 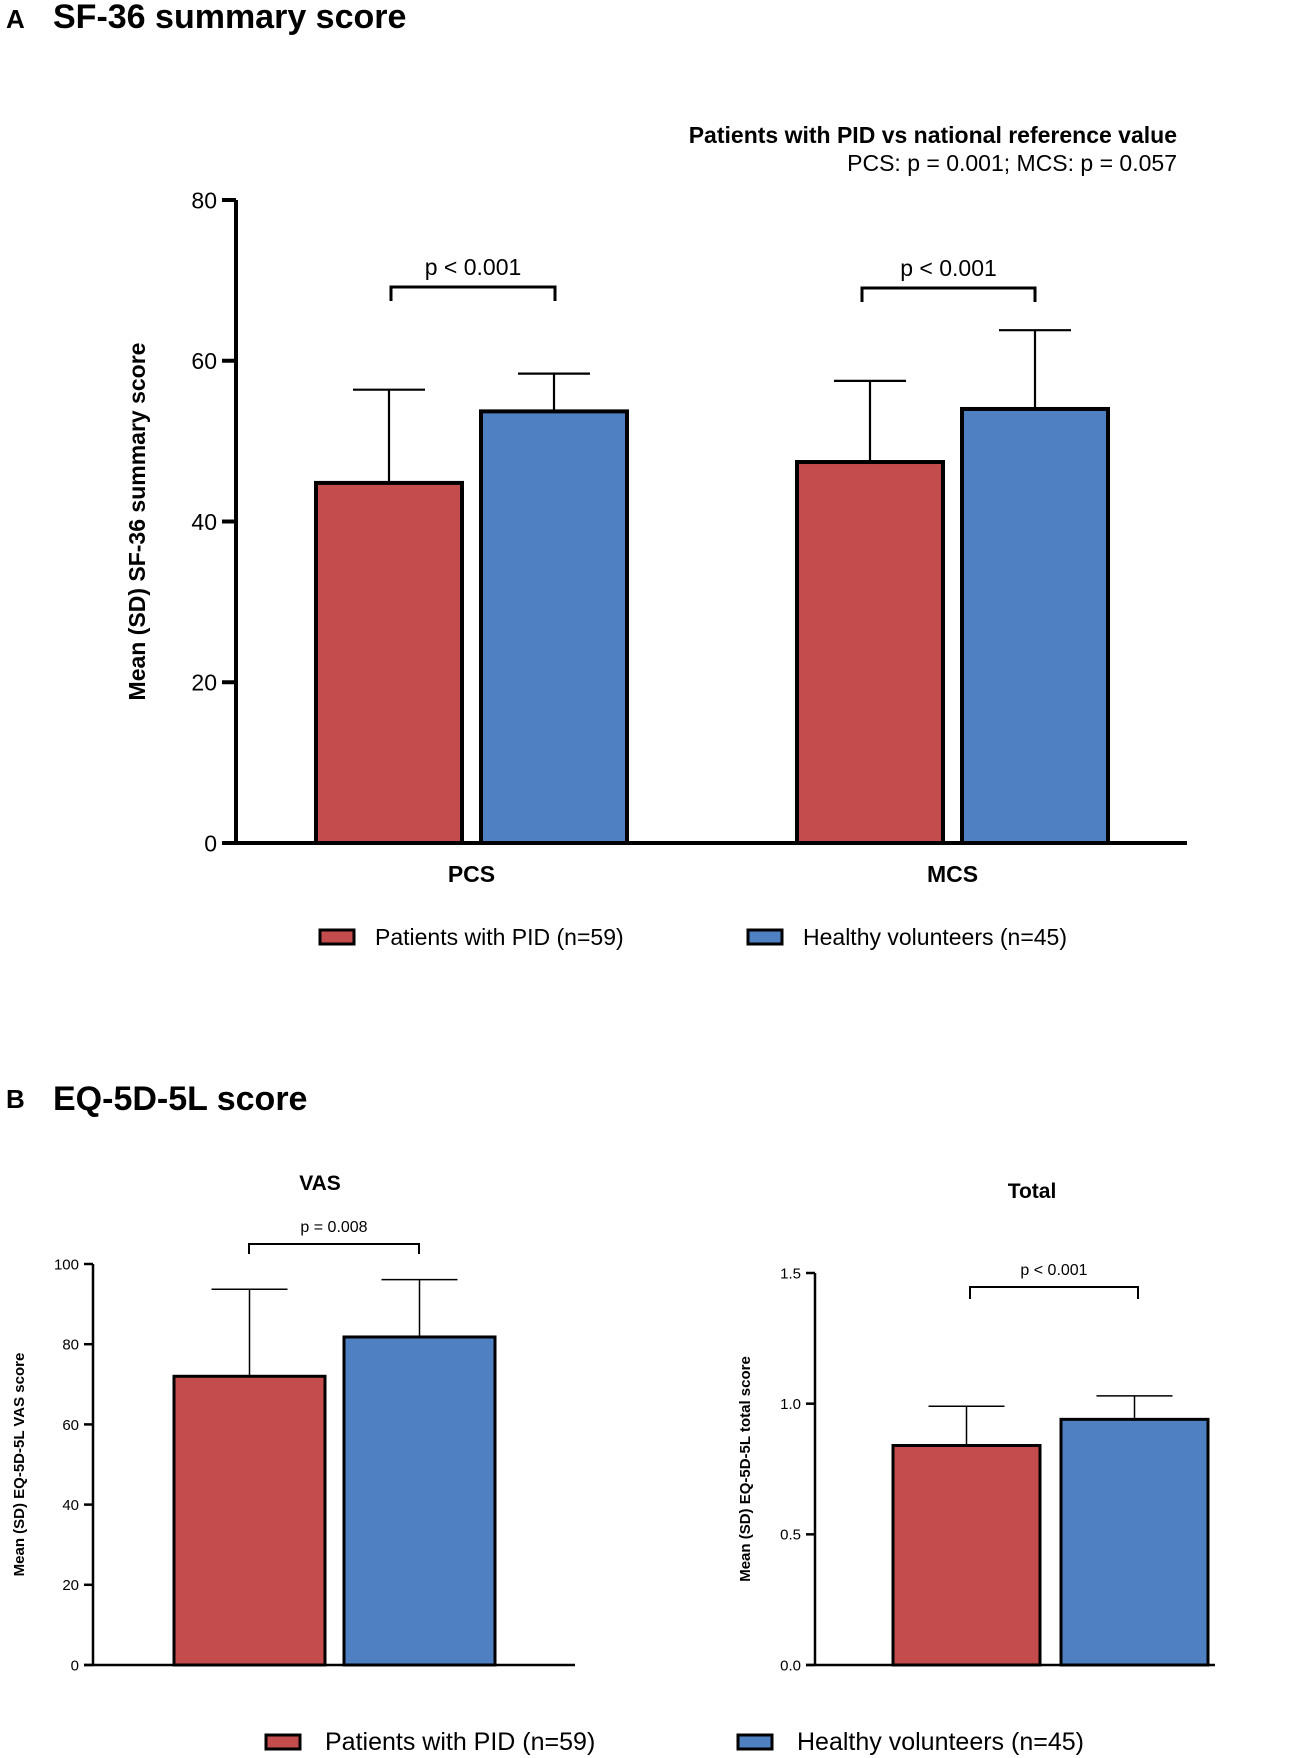 What do you see at coordinates (15, 1099) in the screenshot?
I see `panel-b-letter: B` at bounding box center [15, 1099].